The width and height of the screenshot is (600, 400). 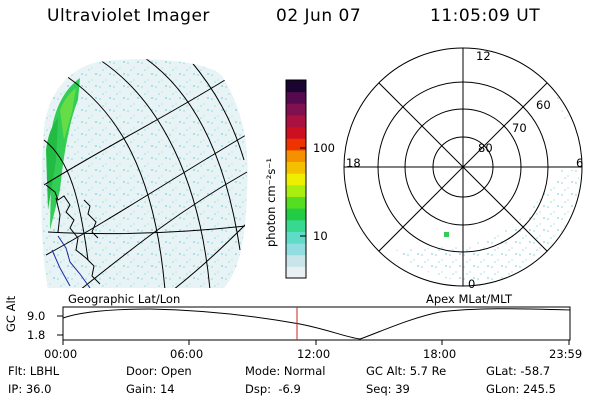 What do you see at coordinates (159, 371) in the screenshot?
I see `door-info: Door: Open` at bounding box center [159, 371].